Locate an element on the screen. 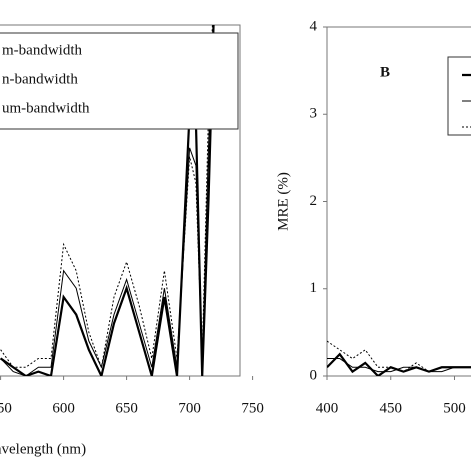  legend-label: m-bandwidth is located at coordinates (42, 50).